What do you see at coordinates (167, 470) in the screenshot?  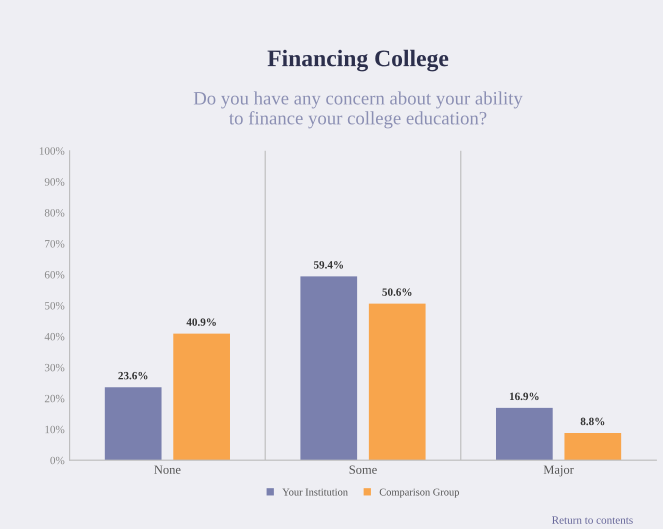 I see `x-tick-label: None` at bounding box center [167, 470].